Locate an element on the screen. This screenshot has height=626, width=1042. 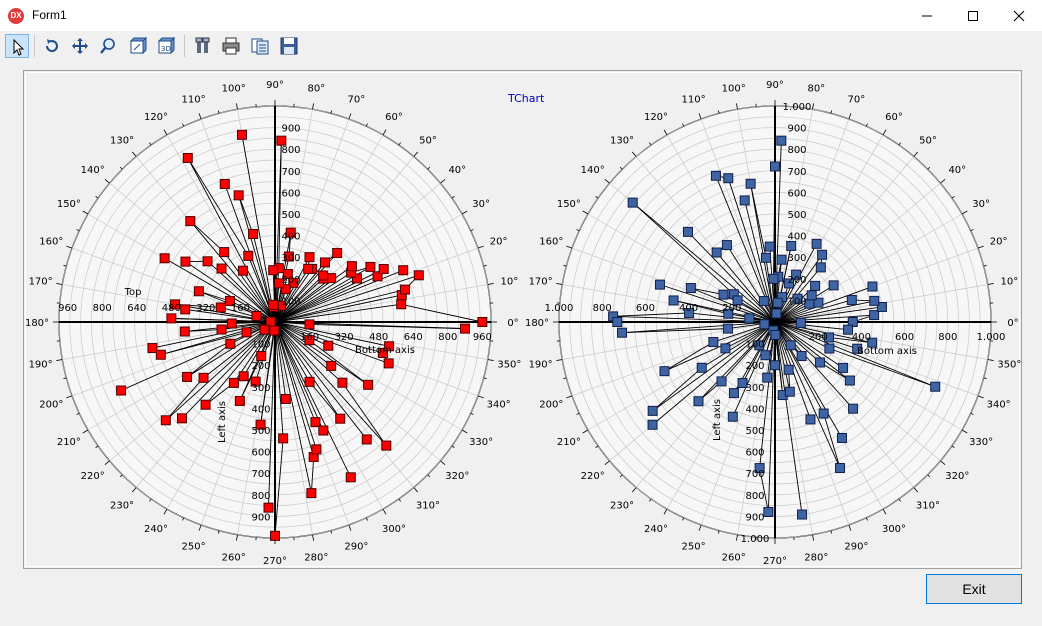
radius-label-upper: 400 is located at coordinates (796, 237).